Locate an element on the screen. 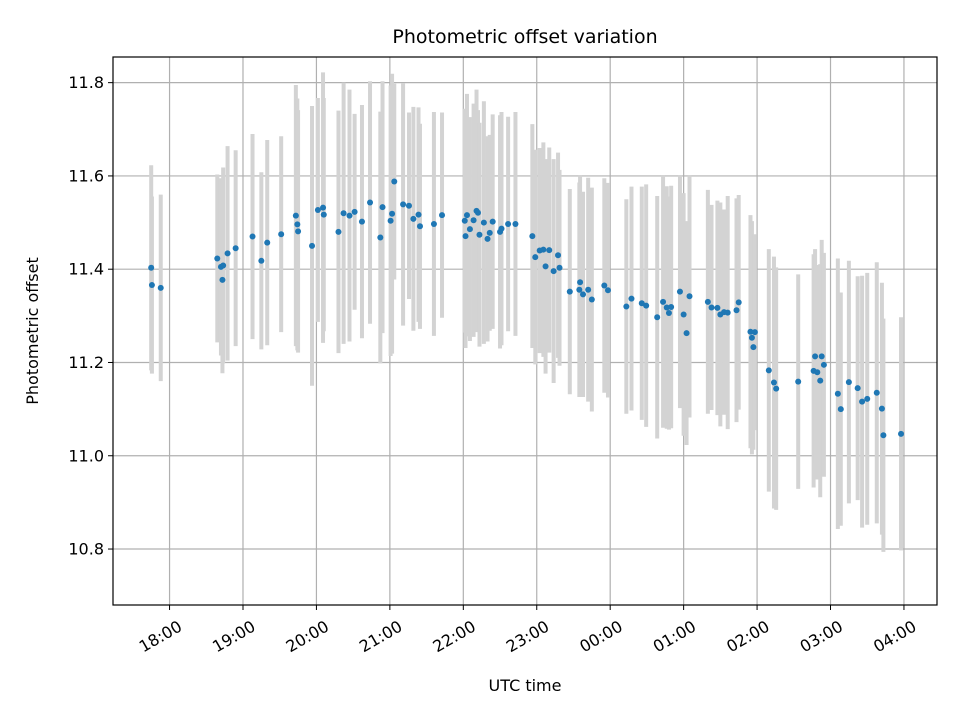 The image size is (960, 720). y-tick-label: 11.2 is located at coordinates (86, 362).